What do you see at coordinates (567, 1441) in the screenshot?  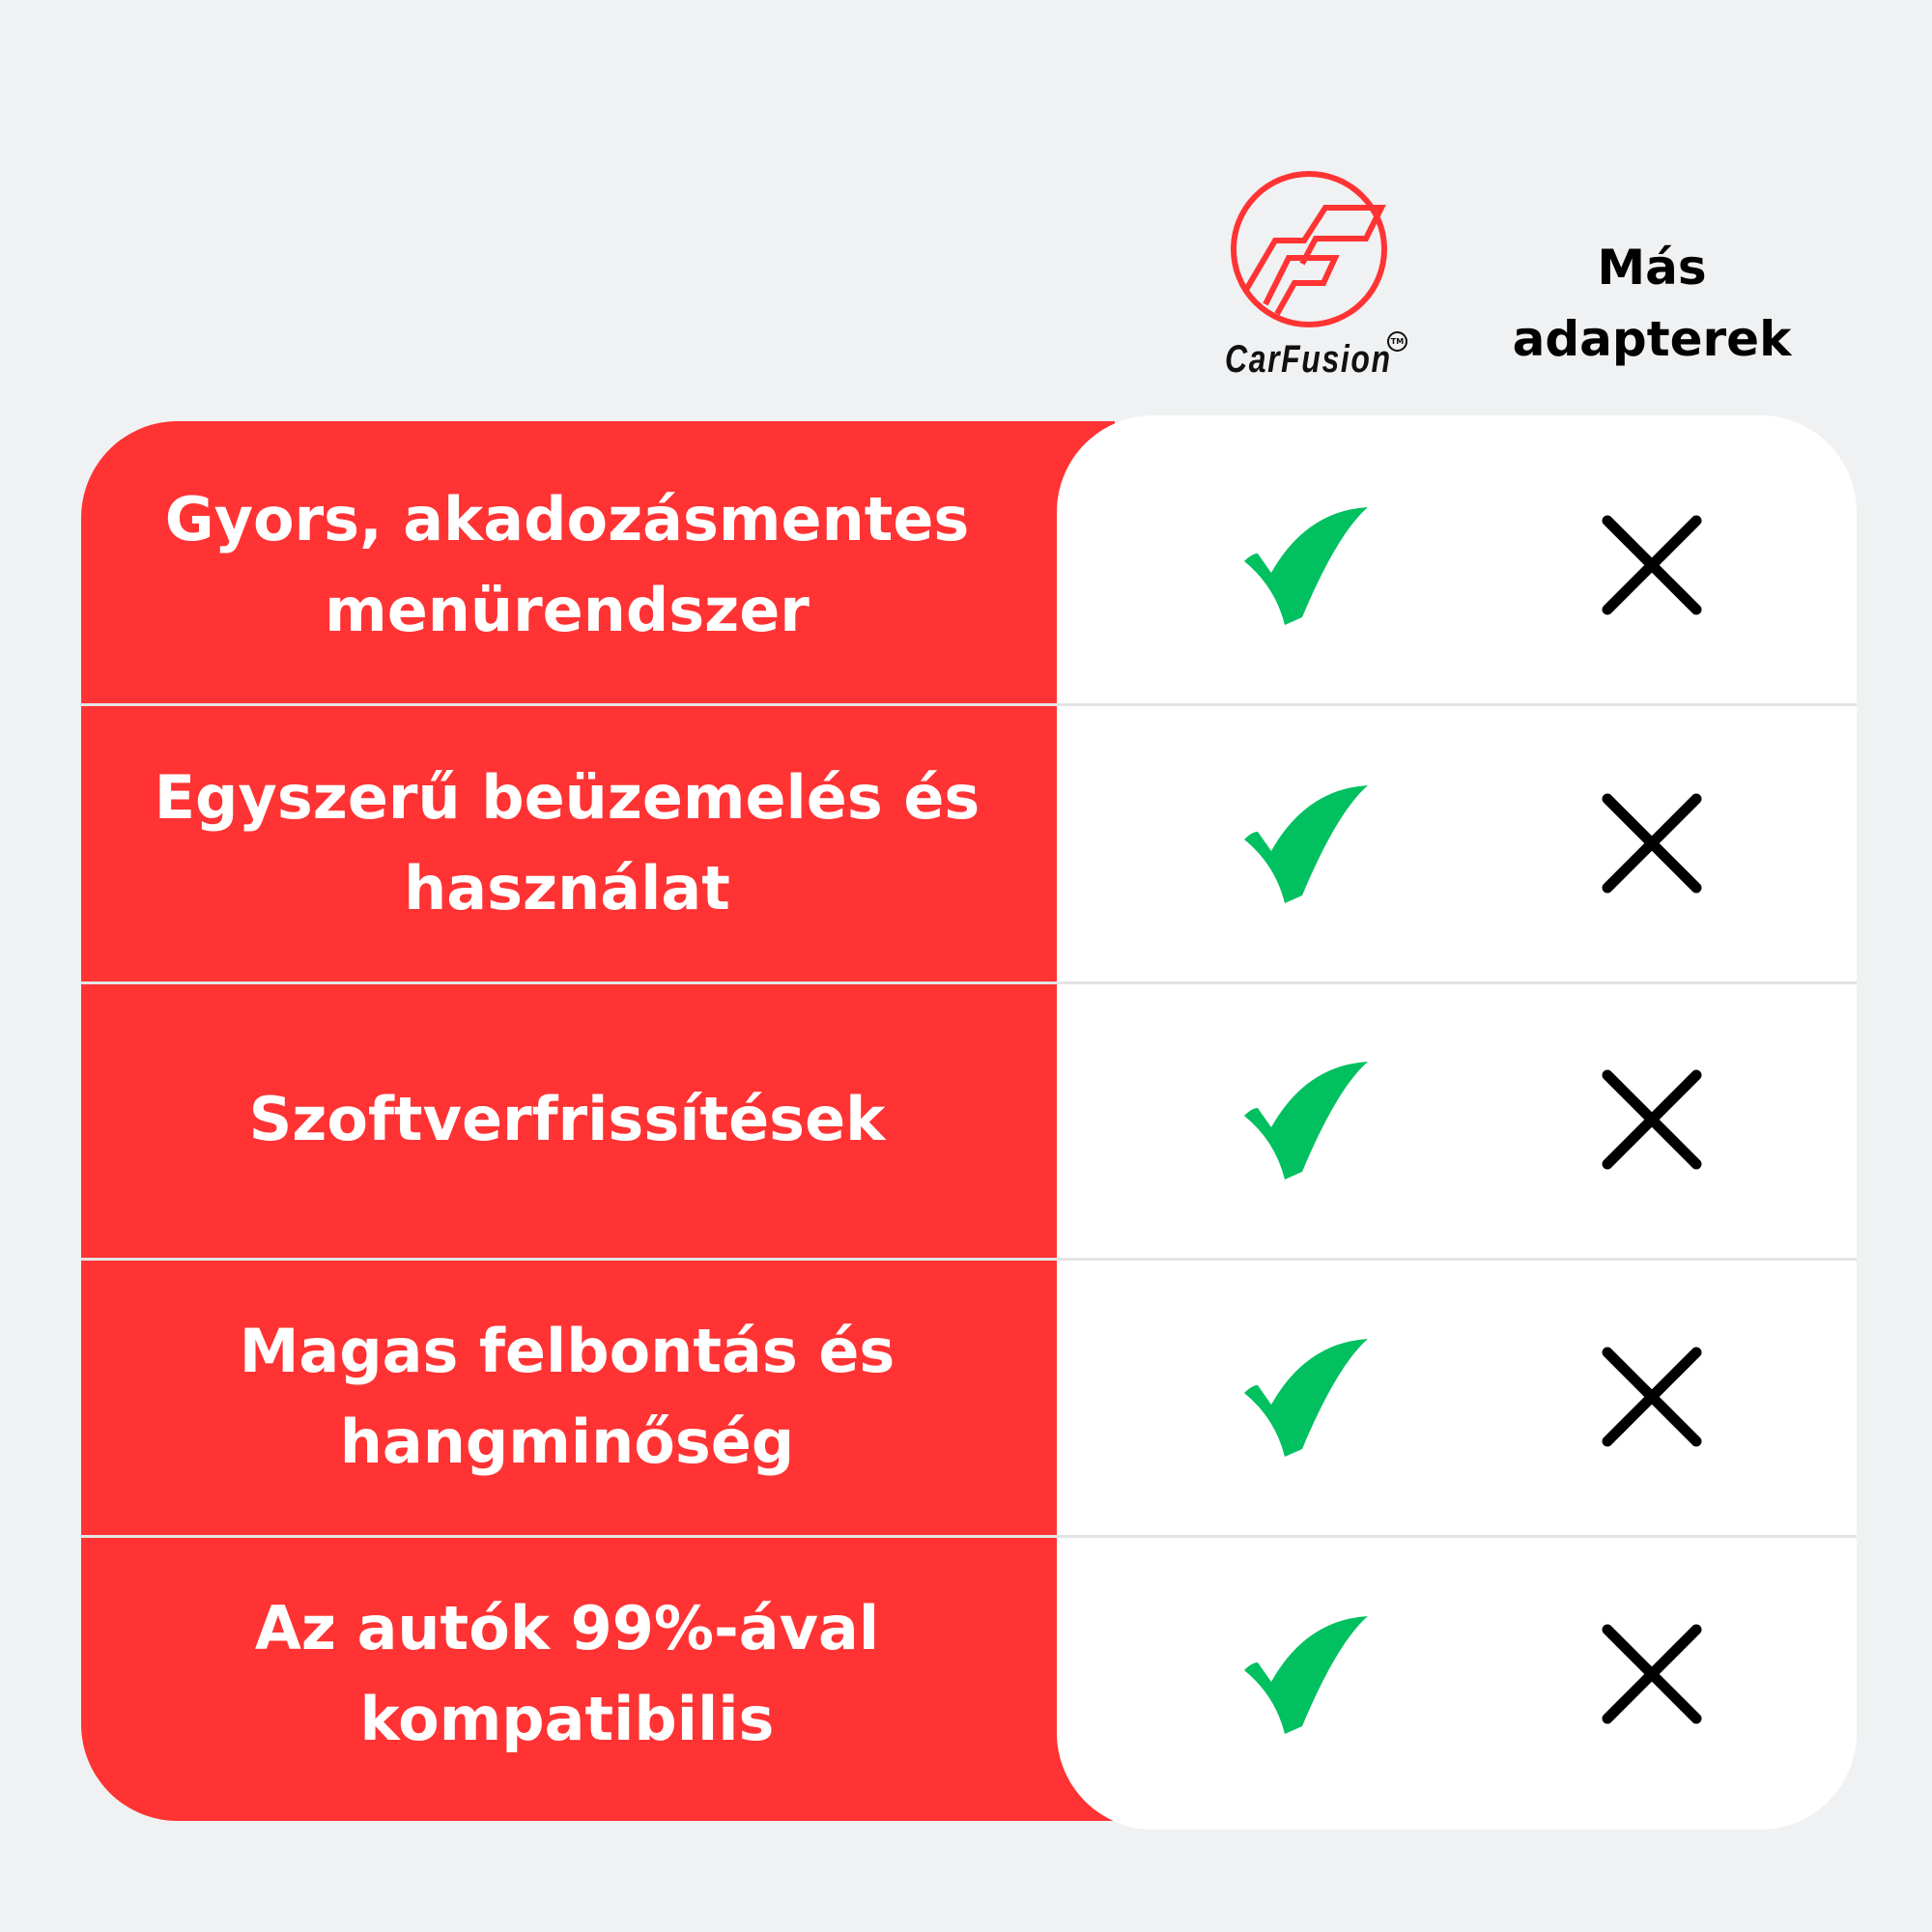 I see `feature-label-line: hangminőség` at bounding box center [567, 1441].